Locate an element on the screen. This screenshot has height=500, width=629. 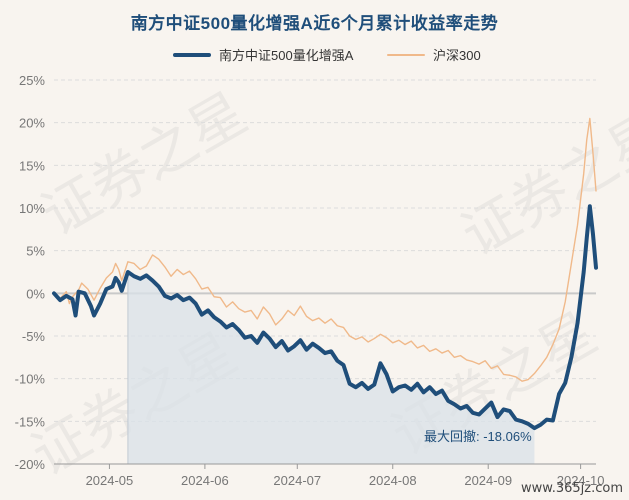
x-tick-label-3: 2024-08 is located at coordinates (393, 480).